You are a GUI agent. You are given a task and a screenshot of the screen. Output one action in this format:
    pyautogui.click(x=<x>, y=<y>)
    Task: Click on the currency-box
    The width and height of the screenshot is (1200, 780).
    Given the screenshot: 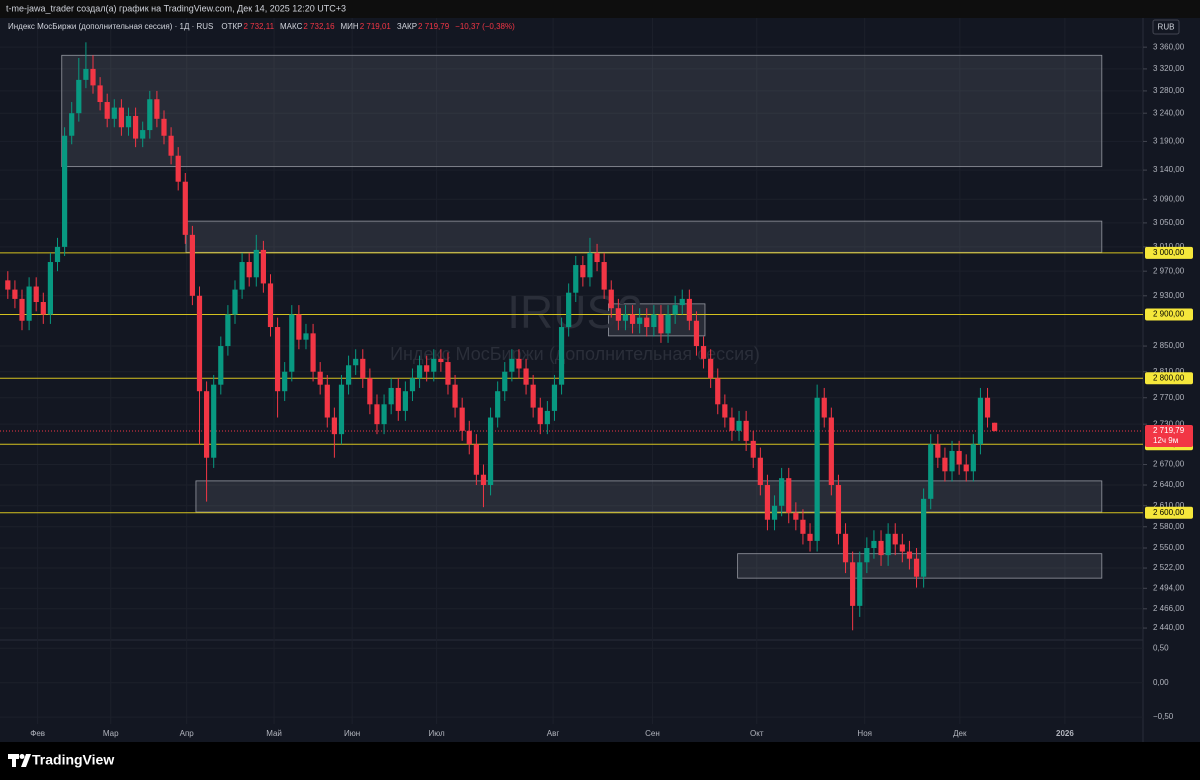 What is the action you would take?
    pyautogui.click(x=1166, y=27)
    